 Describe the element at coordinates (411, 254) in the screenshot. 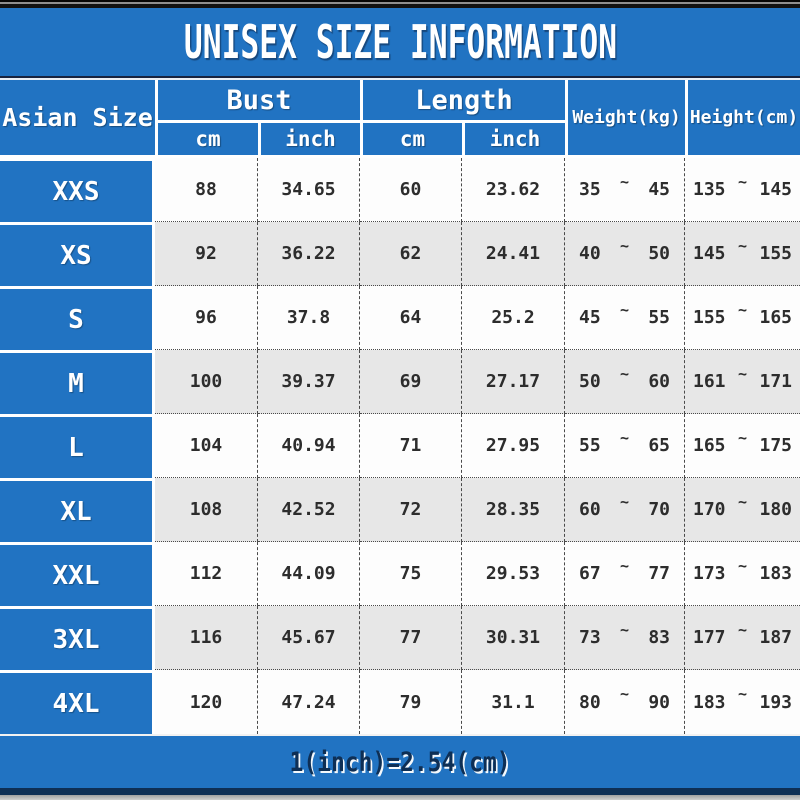

I see `cell-length-cm: 62` at that location.